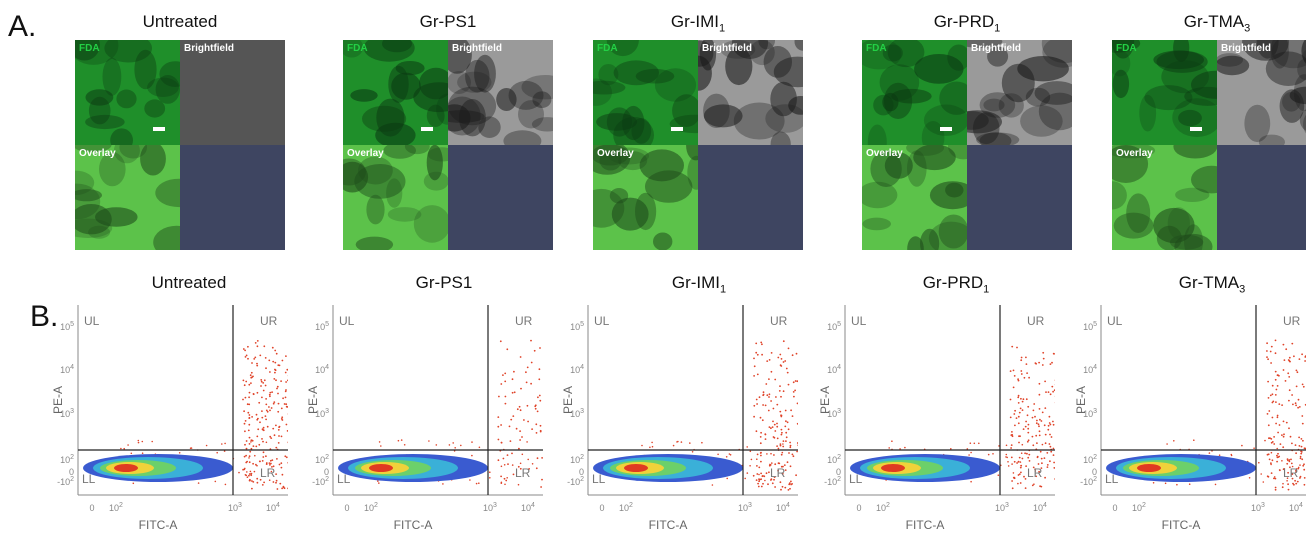 The height and width of the screenshot is (547, 1306). I want to click on quadrant-label-lr: LR, so click(778, 473).